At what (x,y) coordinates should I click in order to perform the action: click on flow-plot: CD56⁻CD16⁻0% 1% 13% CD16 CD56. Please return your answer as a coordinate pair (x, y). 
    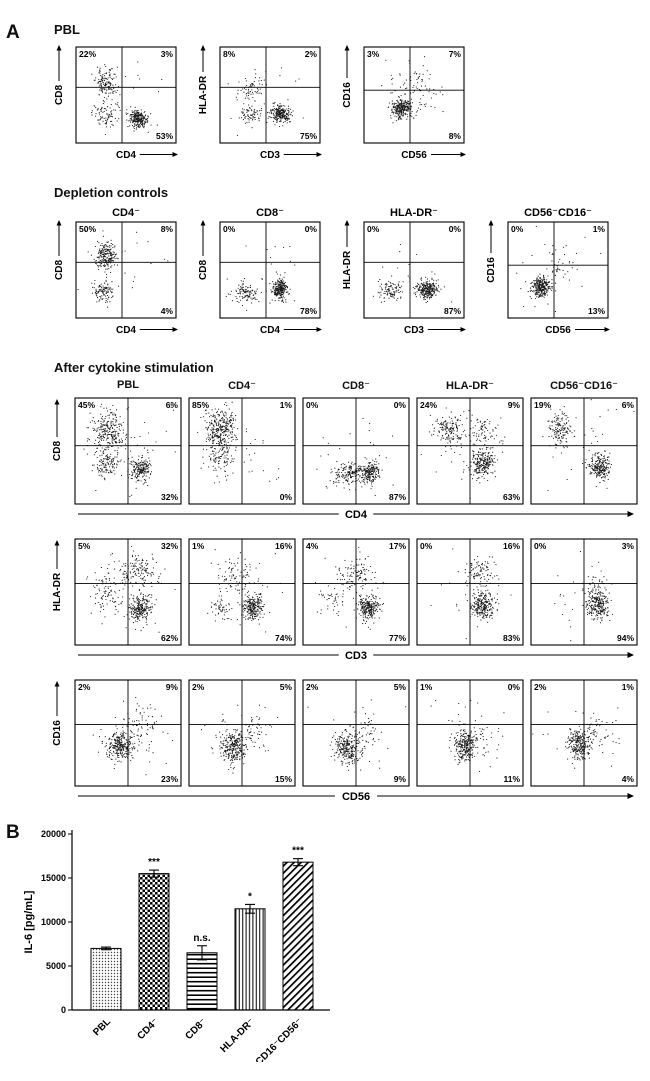
    Looking at the image, I should click on (548, 271).